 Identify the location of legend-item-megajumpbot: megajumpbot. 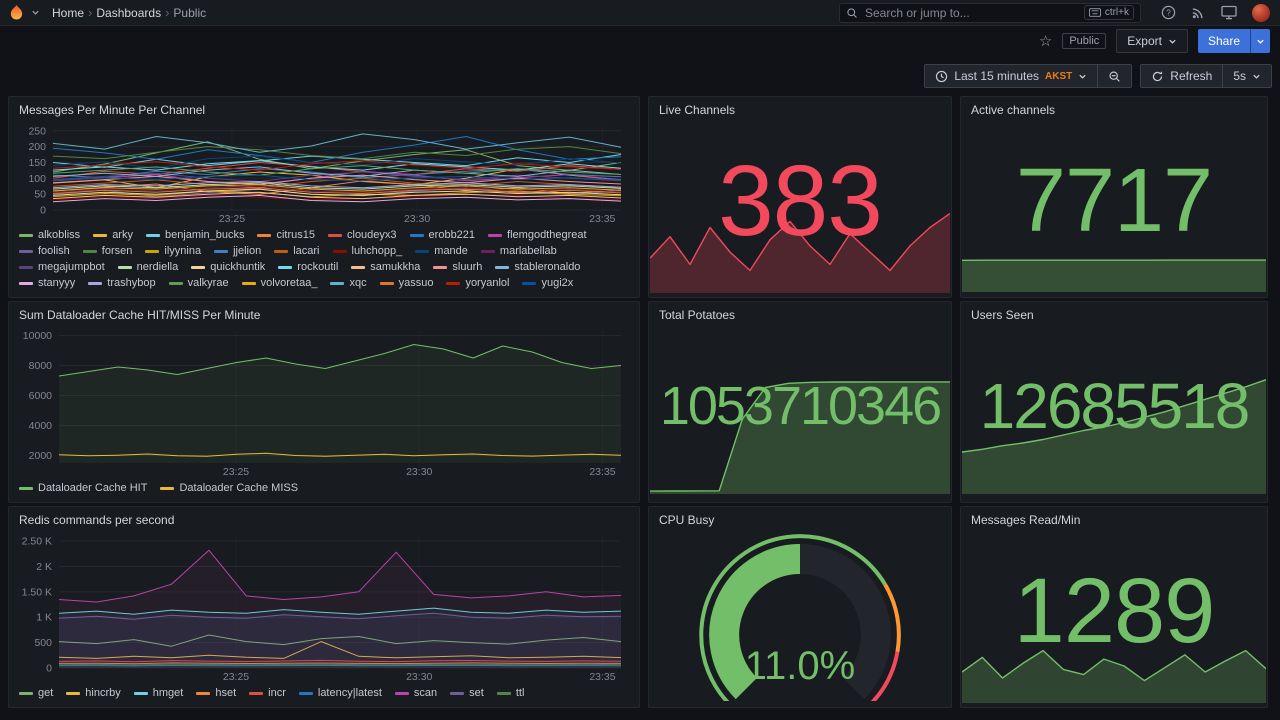
(62, 267).